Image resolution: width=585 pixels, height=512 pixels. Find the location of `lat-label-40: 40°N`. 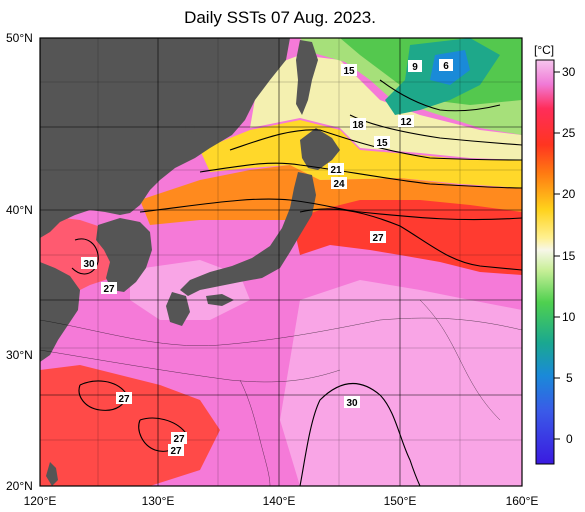

lat-label-40: 40°N is located at coordinates (19, 210).